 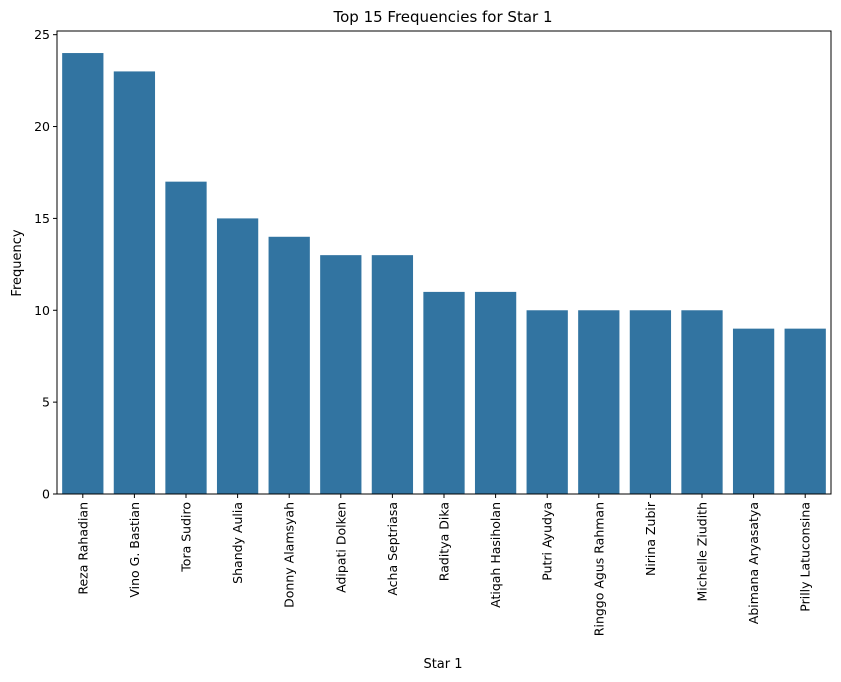 What do you see at coordinates (805, 557) in the screenshot?
I see `x-tick-label: Prilly Latuconsina` at bounding box center [805, 557].